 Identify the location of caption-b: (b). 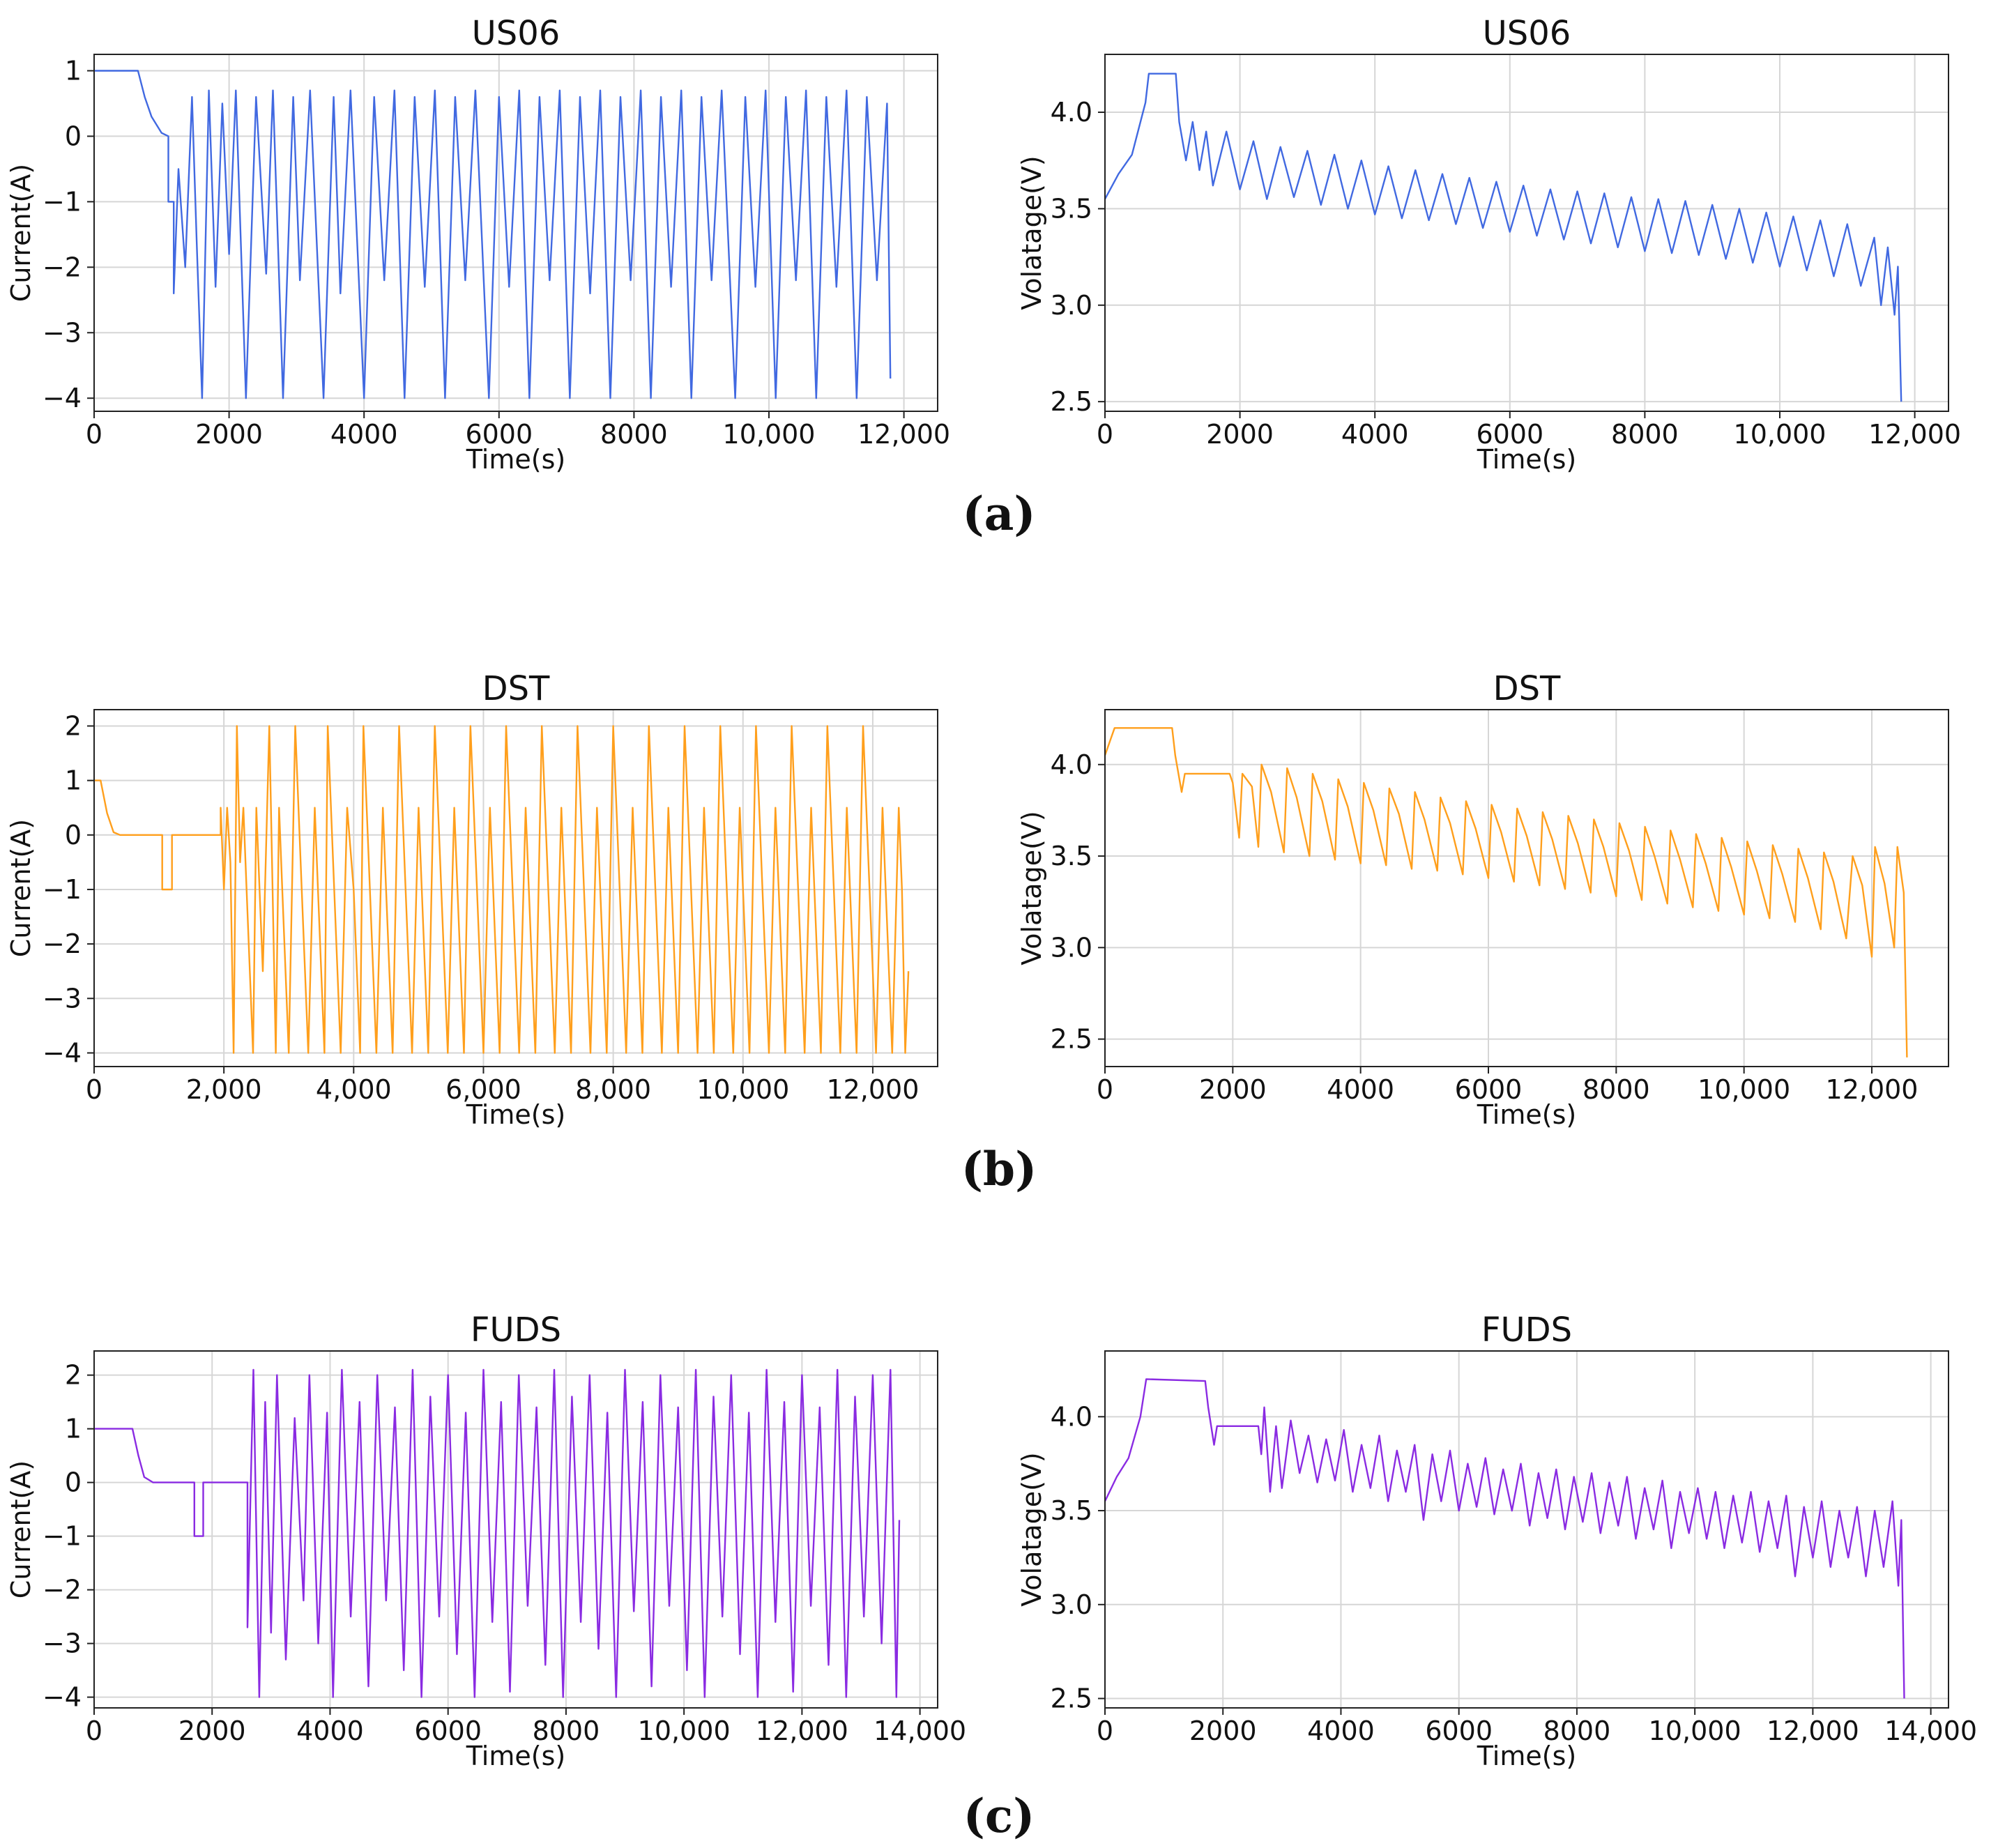
(999, 1169).